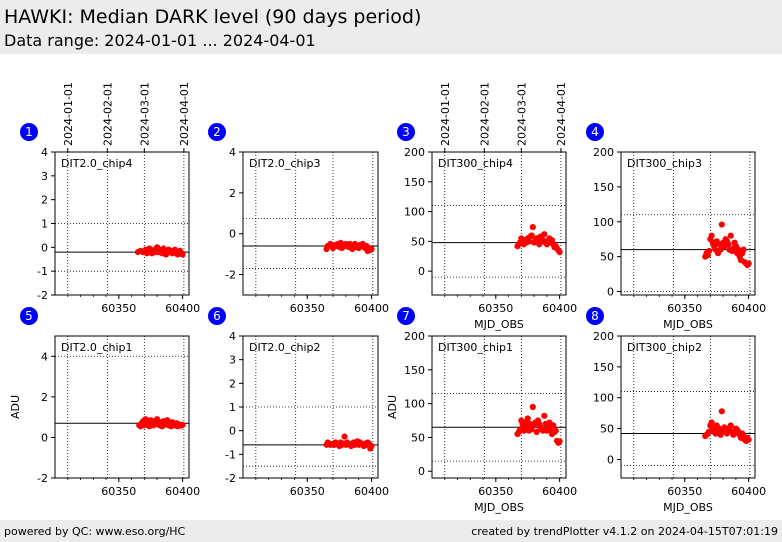 The image size is (782, 542). Describe the element at coordinates (414, 182) in the screenshot. I see `panel-3-y-tick-label: 150` at that location.